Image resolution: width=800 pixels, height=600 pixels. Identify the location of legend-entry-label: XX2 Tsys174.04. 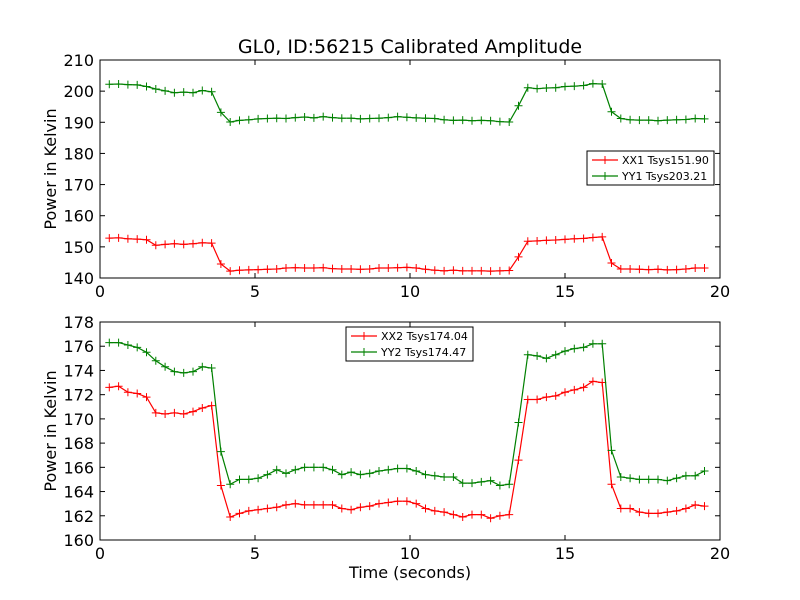
(424, 336).